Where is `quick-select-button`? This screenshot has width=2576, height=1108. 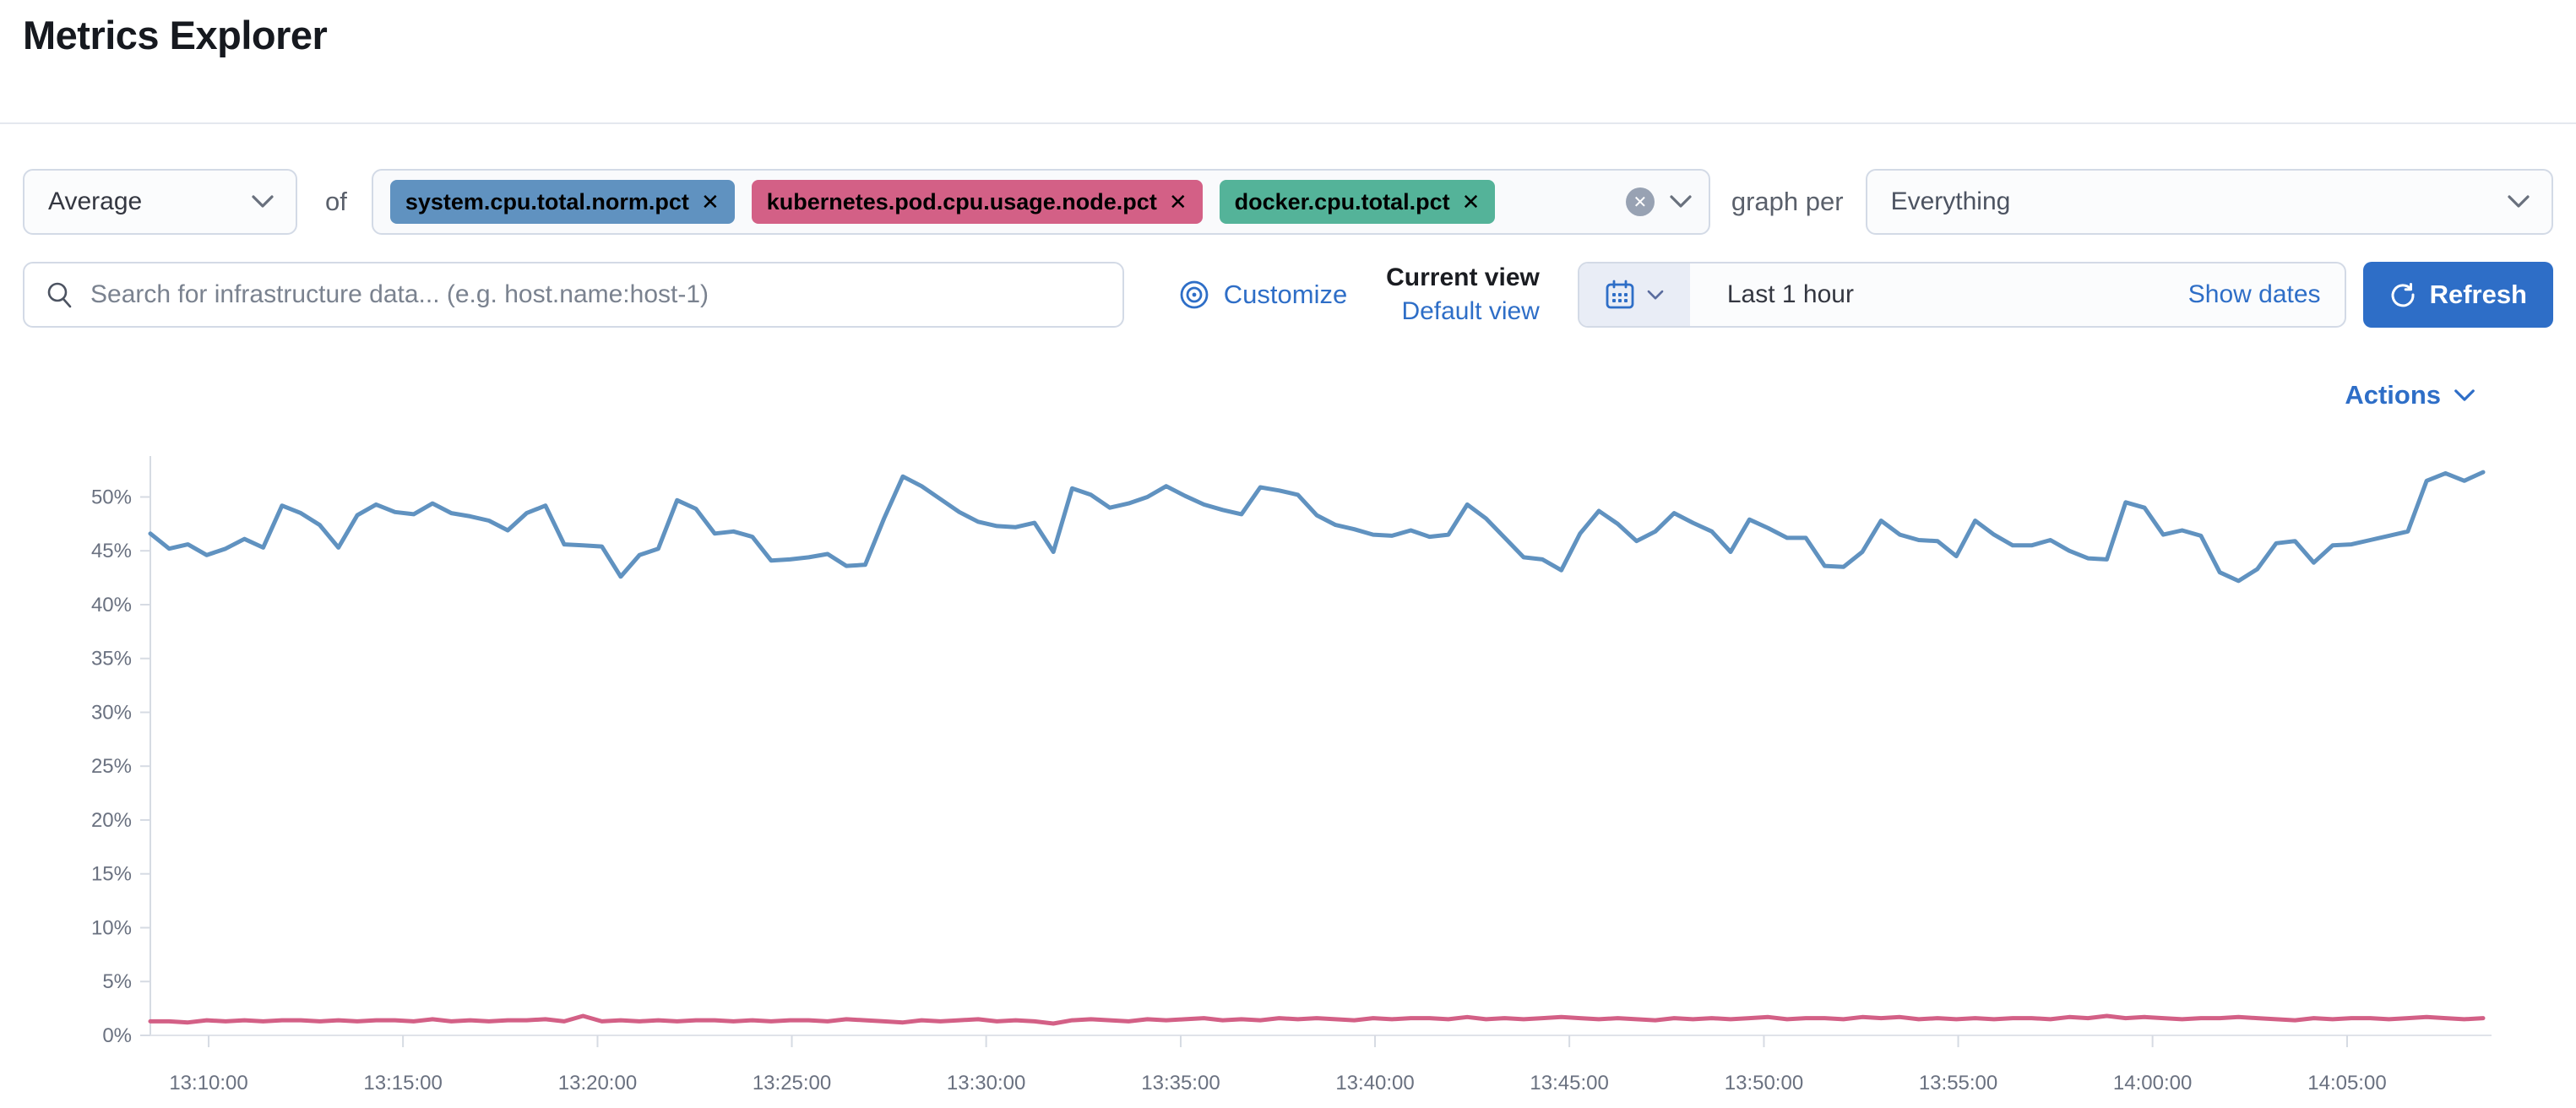
quick-select-button is located at coordinates (1634, 294).